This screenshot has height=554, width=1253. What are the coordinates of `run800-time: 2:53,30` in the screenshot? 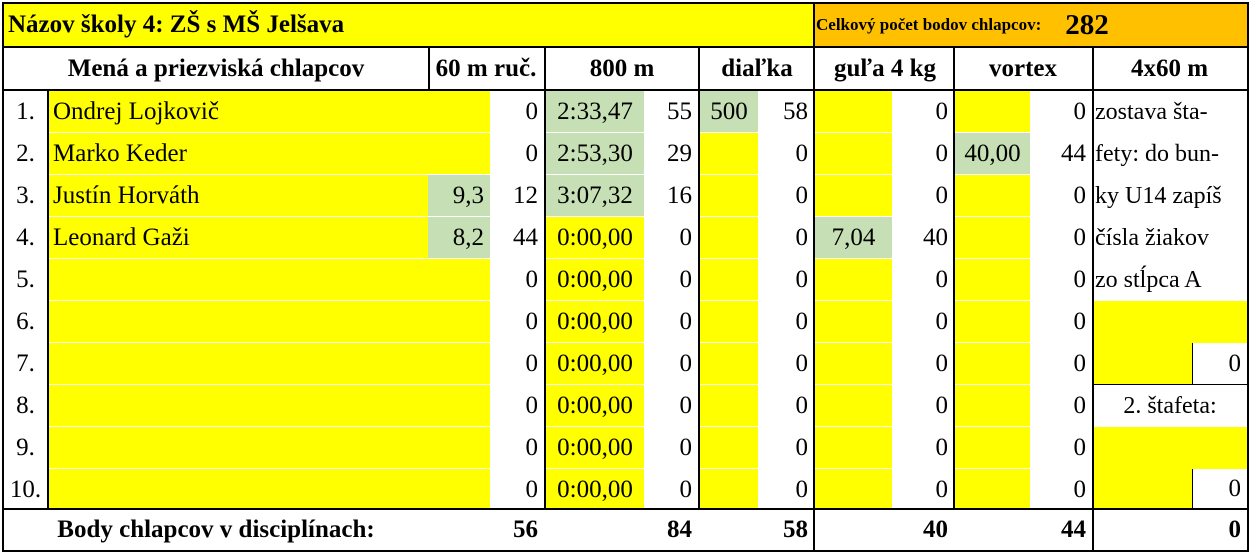 It's located at (595, 153).